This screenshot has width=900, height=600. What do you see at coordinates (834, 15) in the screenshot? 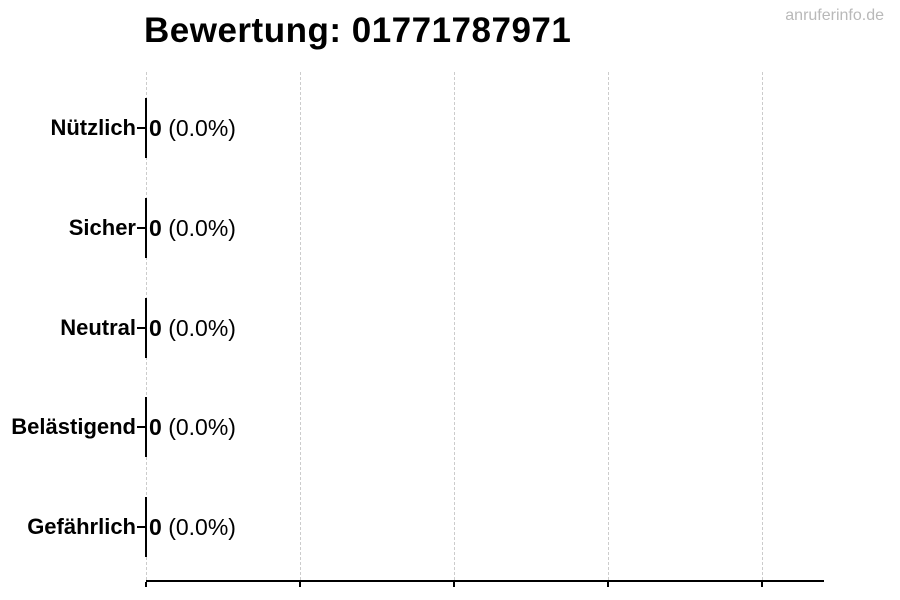
I see `watermark-text: anruferinfo.de` at bounding box center [834, 15].